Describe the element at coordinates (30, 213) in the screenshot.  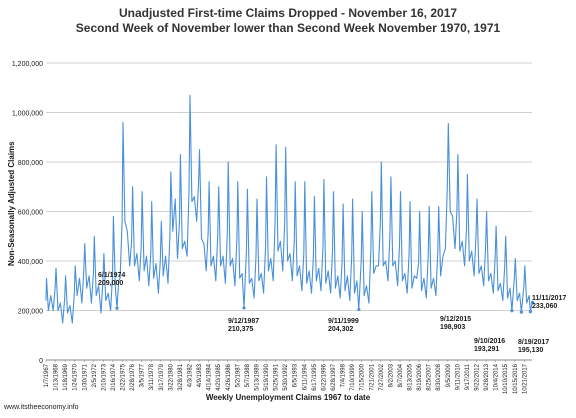
I see `y-tick-label: 600,000` at that location.